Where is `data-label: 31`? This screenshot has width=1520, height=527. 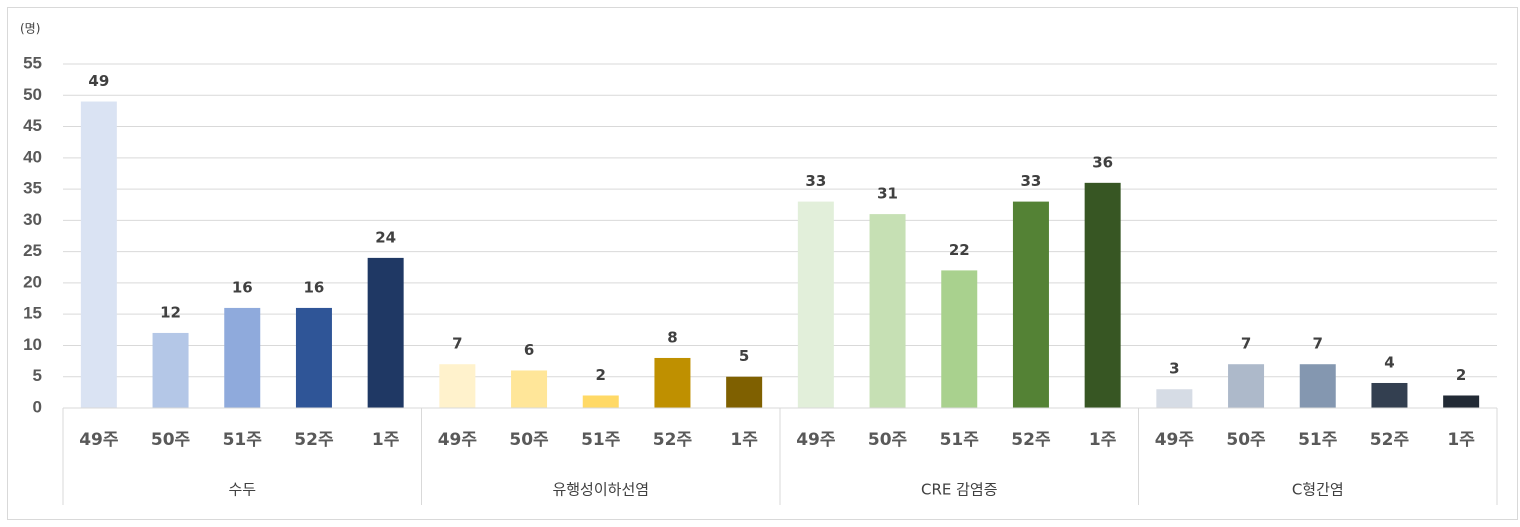 data-label: 31 is located at coordinates (887, 194).